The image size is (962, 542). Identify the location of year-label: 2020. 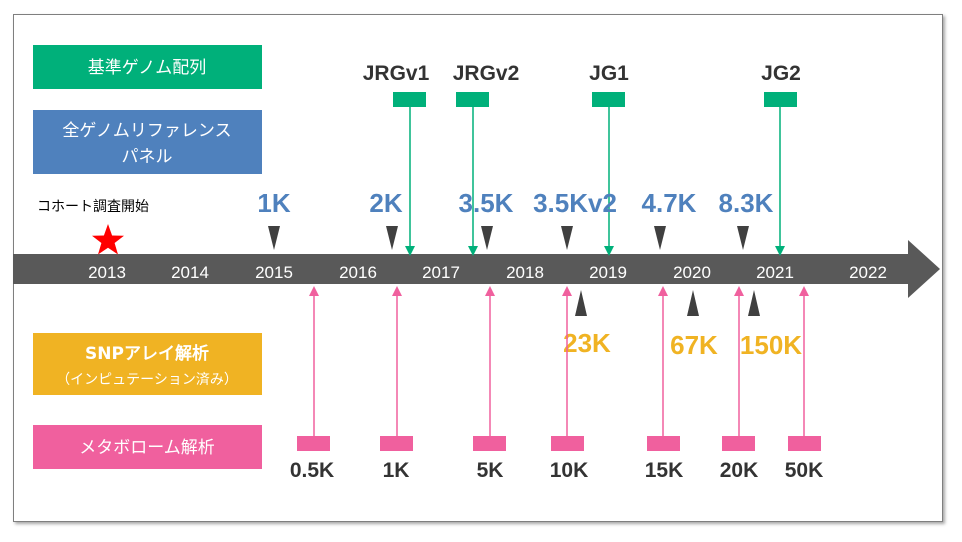
(692, 272).